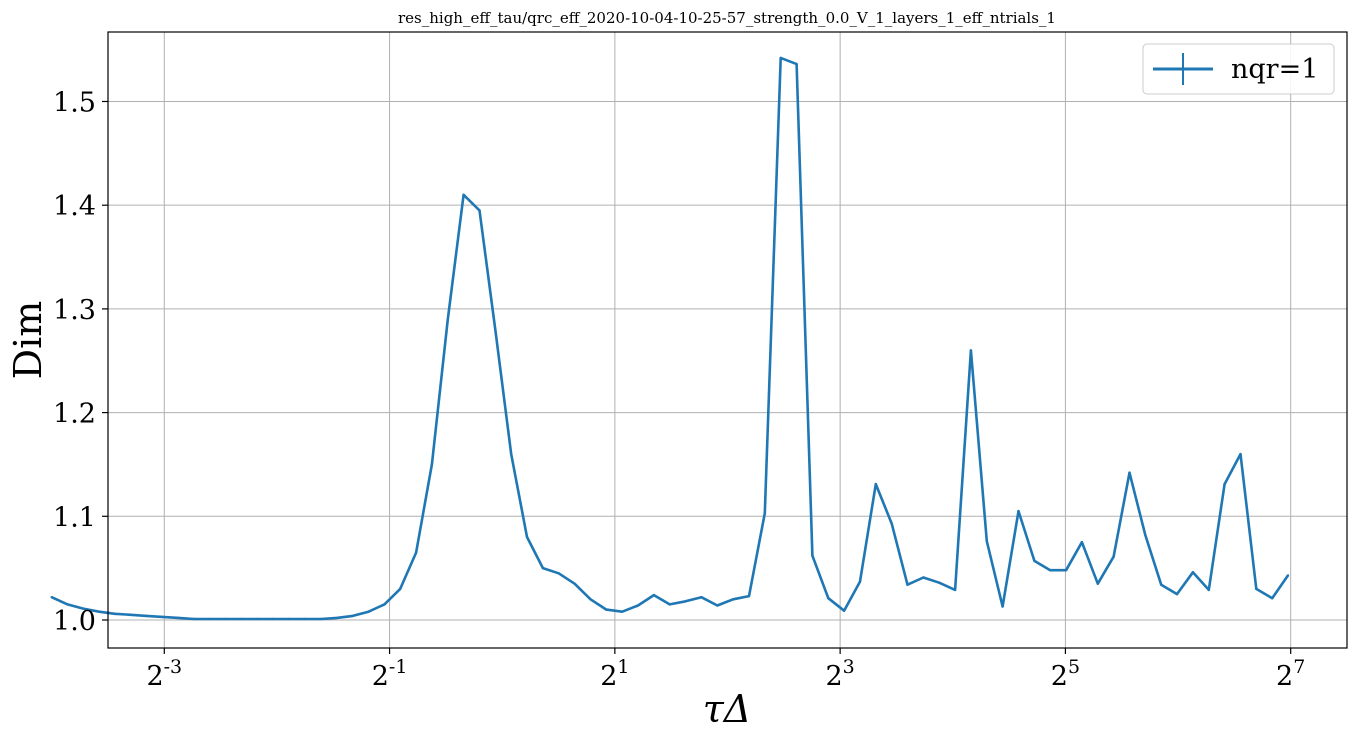 This screenshot has height=738, width=1356. I want to click on x-tick-label: 23, so click(839, 674).